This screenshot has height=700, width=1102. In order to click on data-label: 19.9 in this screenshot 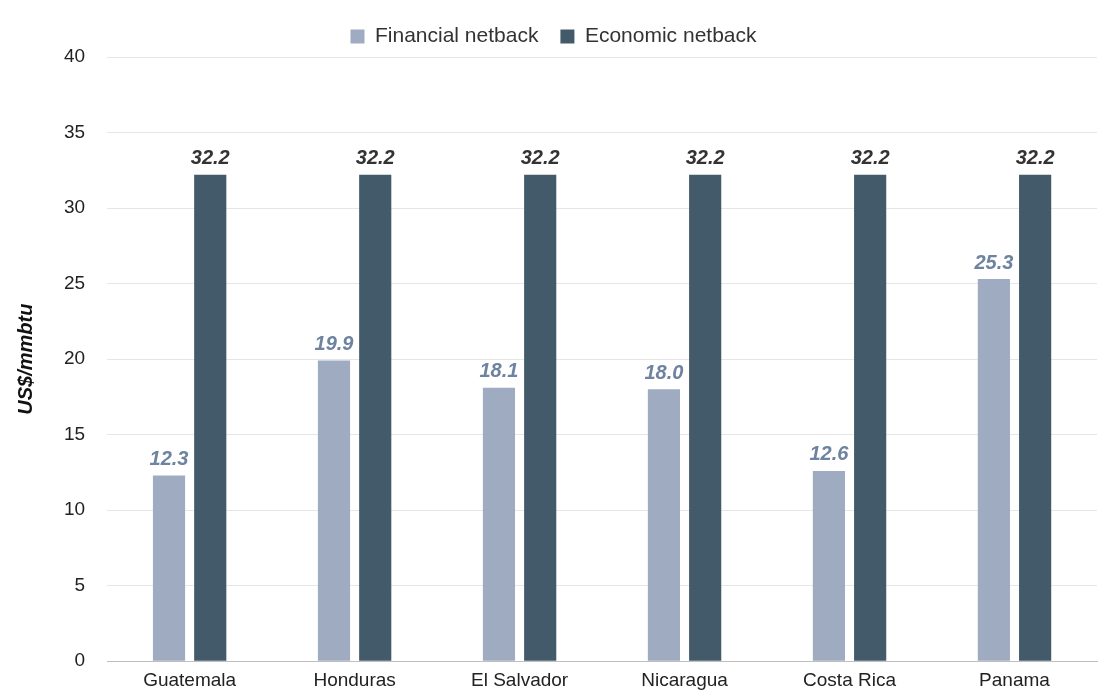, I will do `click(334, 343)`.